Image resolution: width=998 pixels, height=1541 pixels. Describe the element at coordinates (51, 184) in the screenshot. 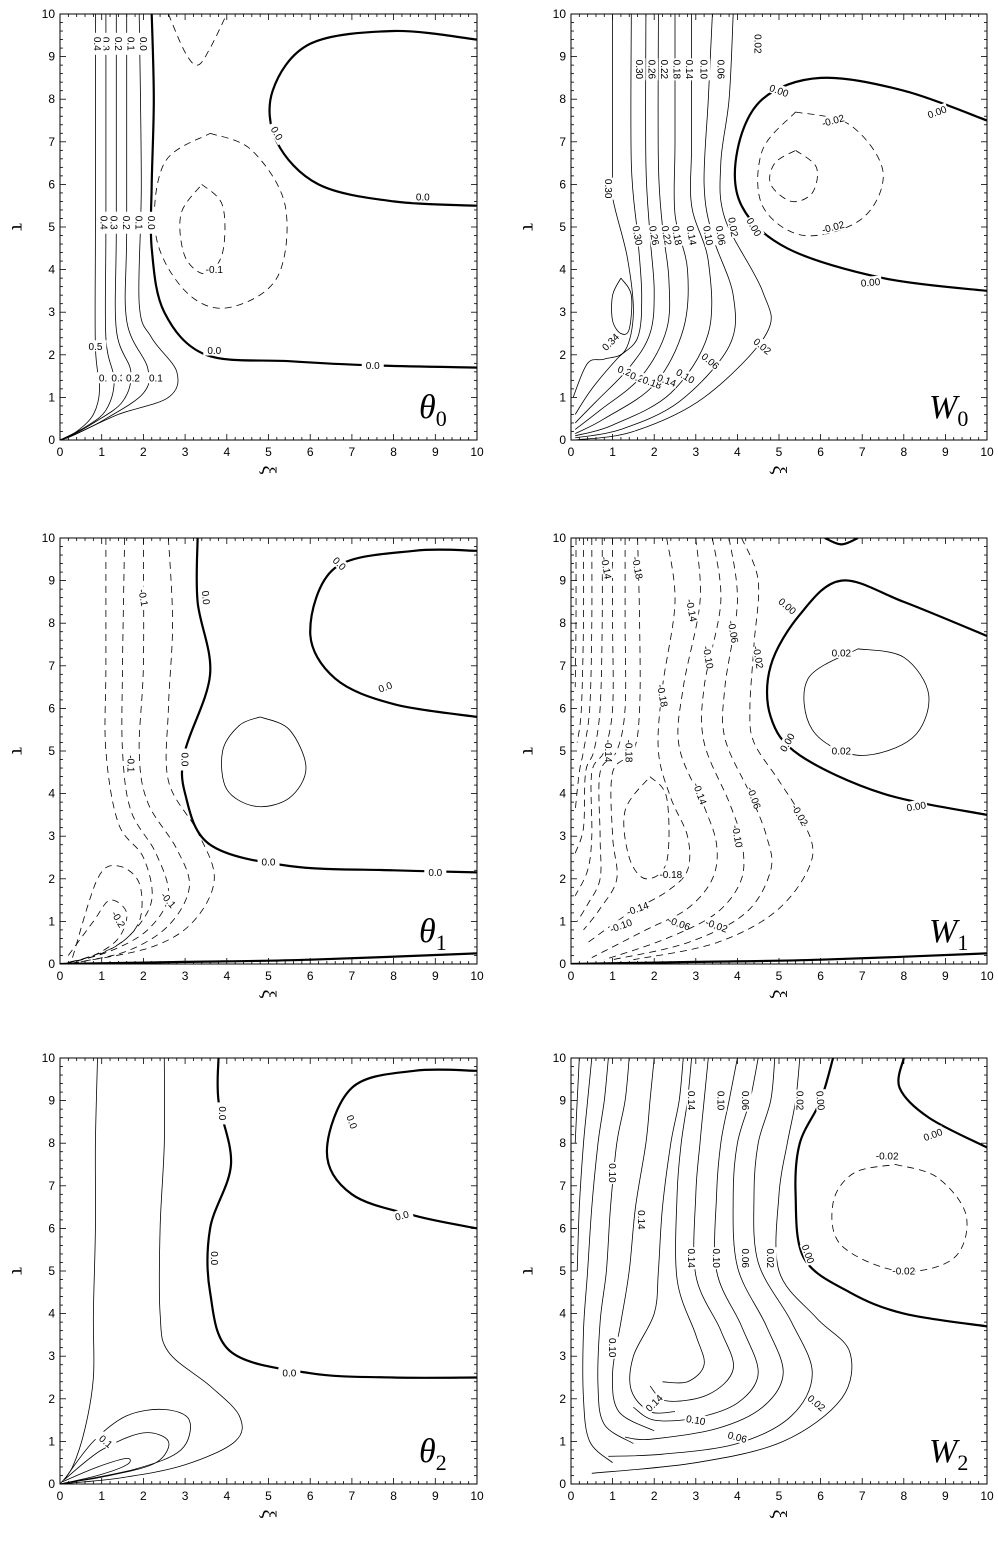

I see `y-tick-label: 6` at that location.